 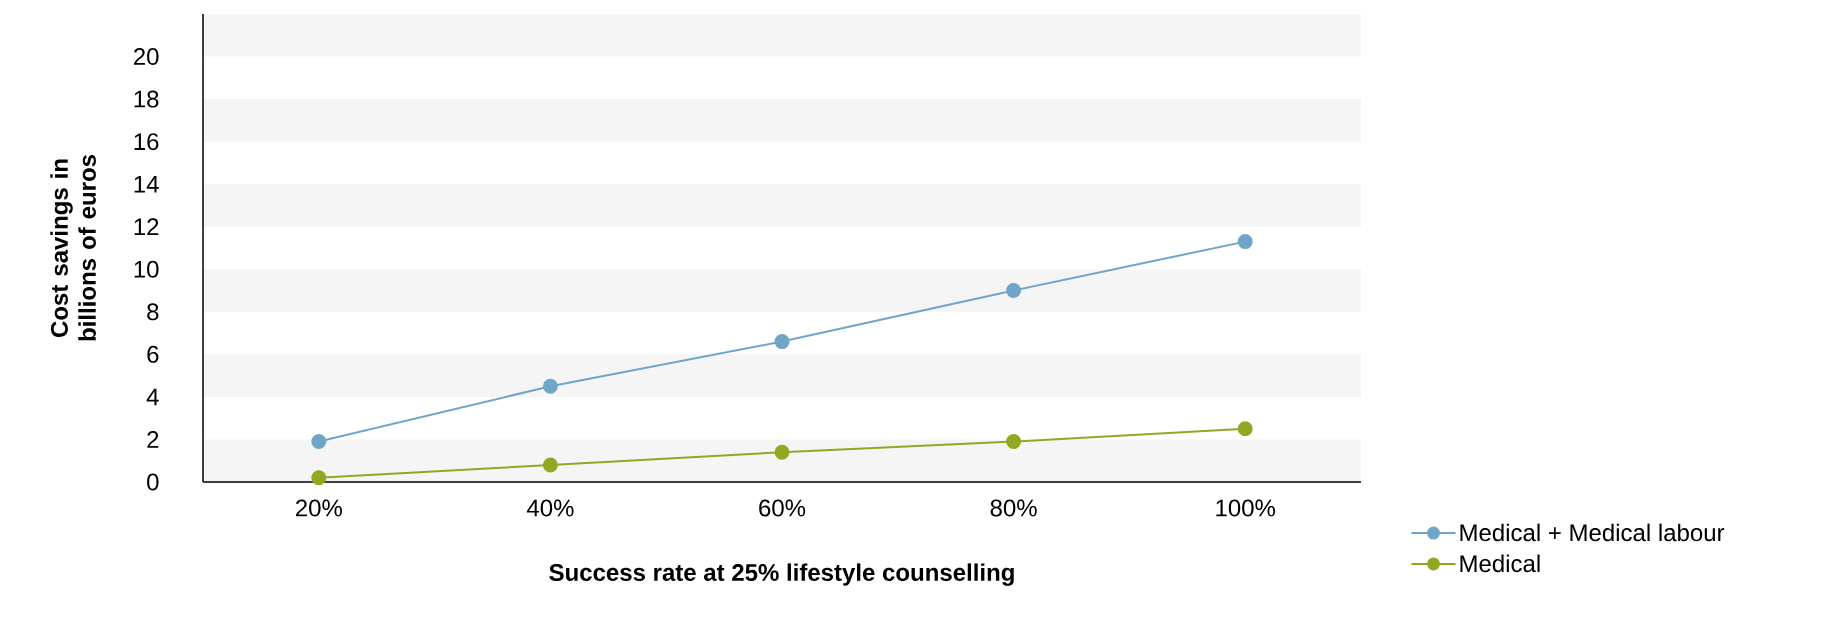 I want to click on x-tick-label: 100%, so click(x=1246, y=508).